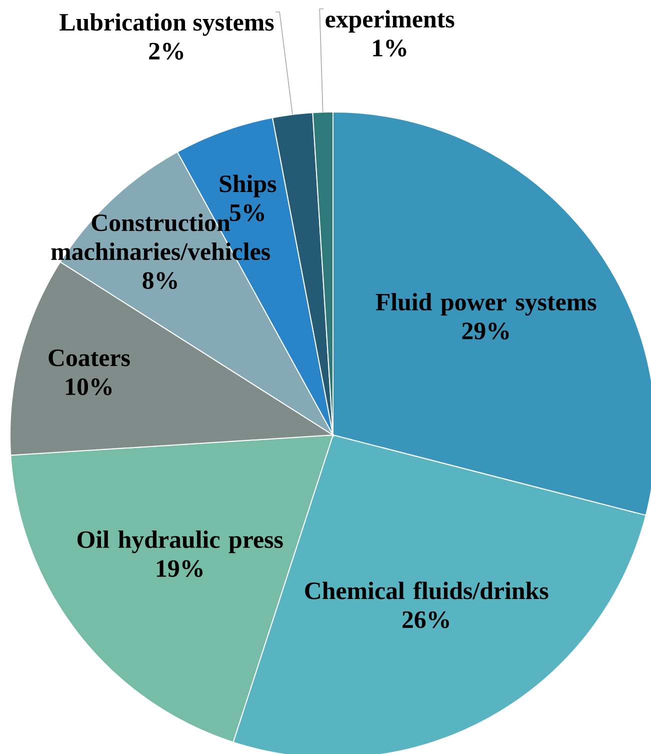  Describe the element at coordinates (485, 331) in the screenshot. I see `data-label: 29%` at that location.